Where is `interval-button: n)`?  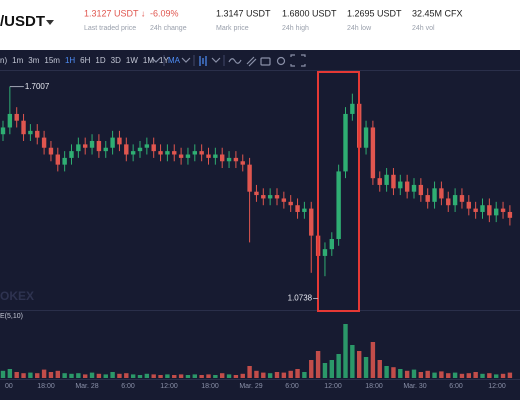 interval-button: n) is located at coordinates (3, 60).